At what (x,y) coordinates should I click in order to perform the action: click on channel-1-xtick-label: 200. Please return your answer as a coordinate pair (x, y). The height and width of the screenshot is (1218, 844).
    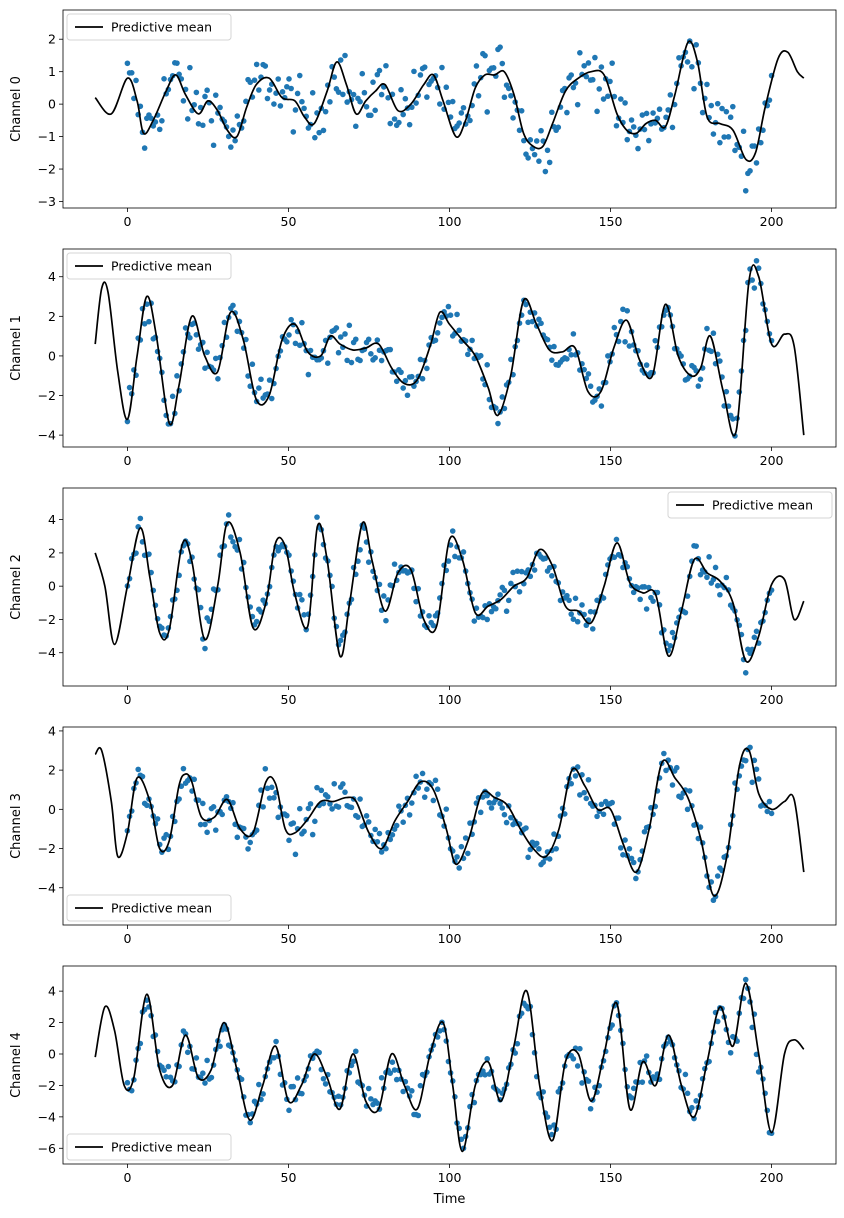
    Looking at the image, I should click on (772, 460).